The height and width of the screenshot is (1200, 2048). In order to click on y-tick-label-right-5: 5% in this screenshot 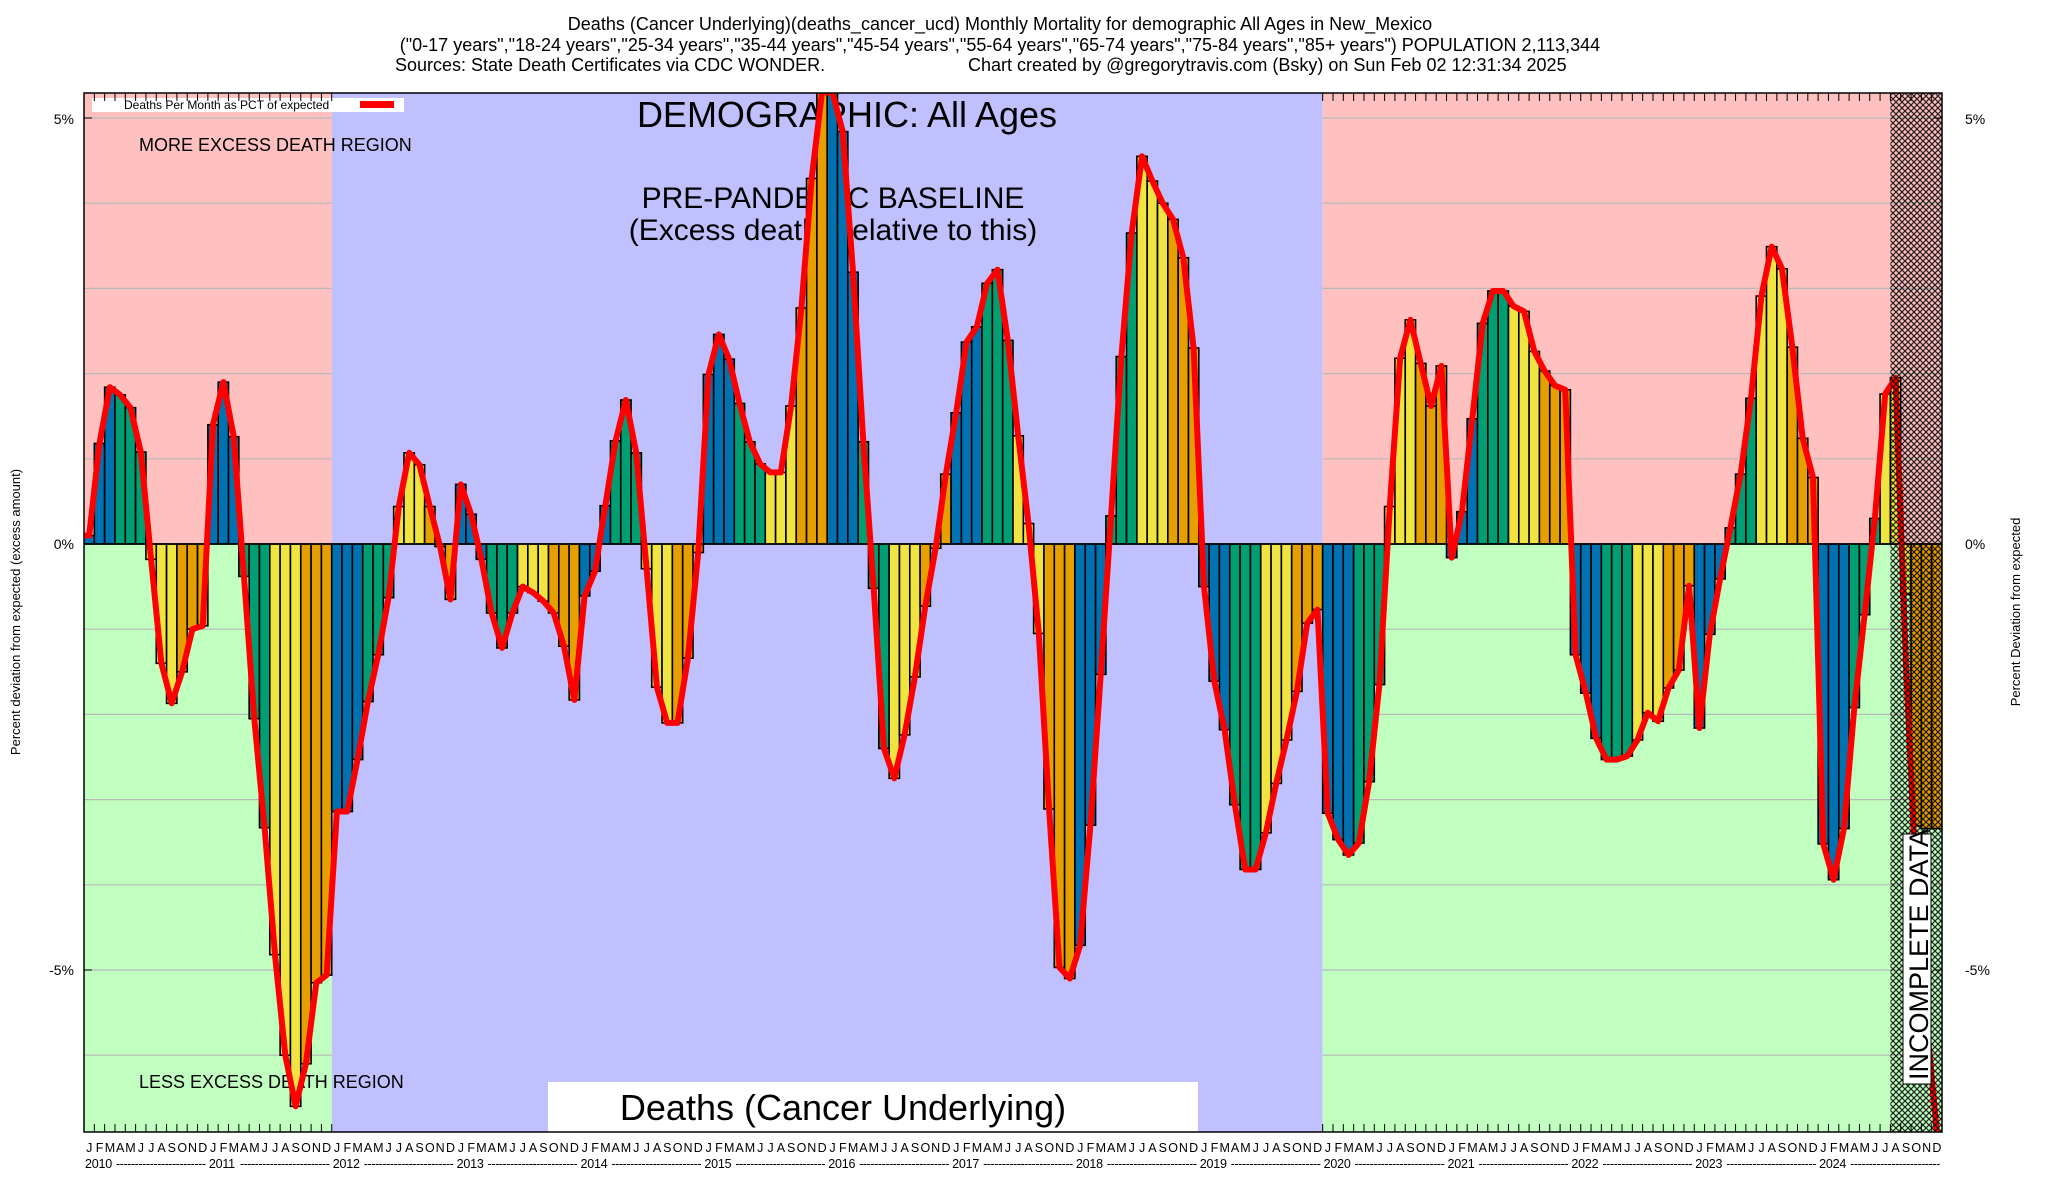, I will do `click(1975, 119)`.